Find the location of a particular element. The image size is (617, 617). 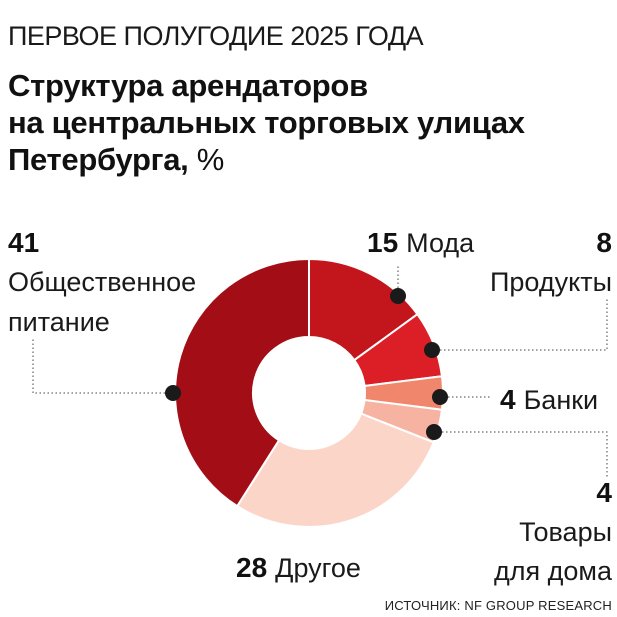

leader-dot-produkty is located at coordinates (432, 350).